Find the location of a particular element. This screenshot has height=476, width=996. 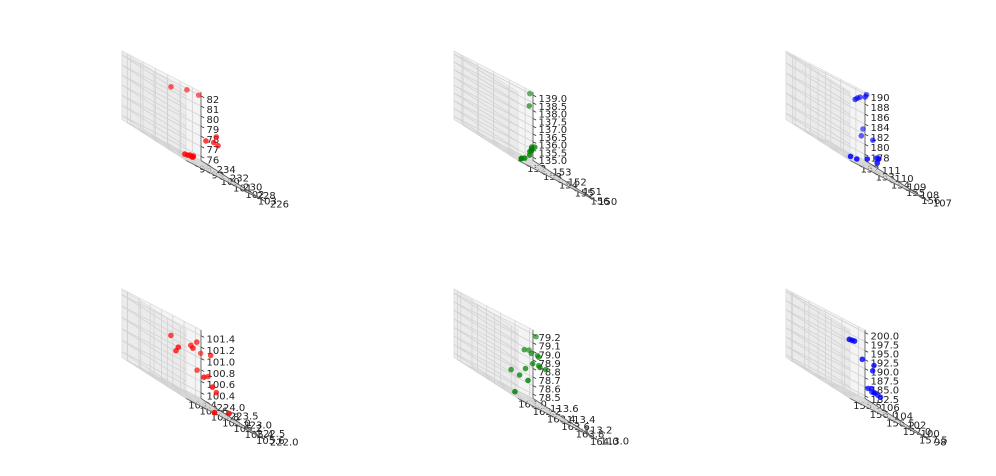

y-tick-label: 100 is located at coordinates (930, 434).